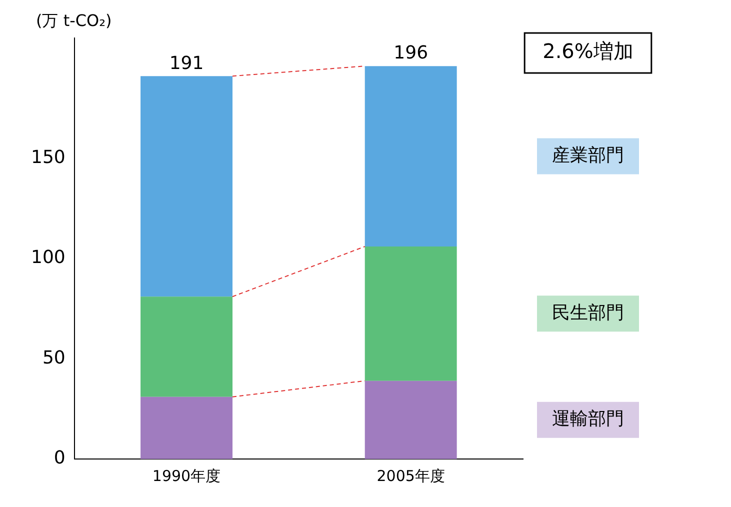  I want to click on y-tick-label: 150, so click(48, 157).